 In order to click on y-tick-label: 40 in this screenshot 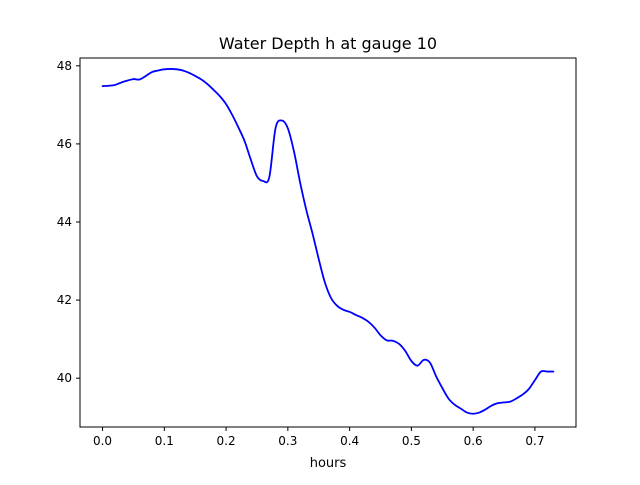, I will do `click(64, 378)`.